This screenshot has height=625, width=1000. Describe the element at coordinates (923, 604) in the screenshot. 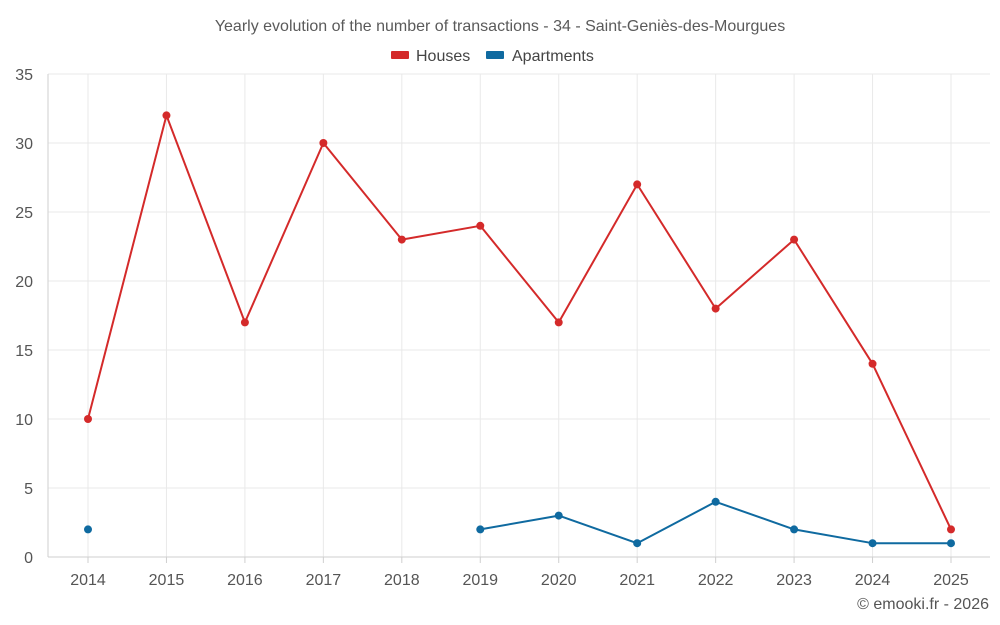

I see `copyright-text: © emooki.fr - 2026` at that location.